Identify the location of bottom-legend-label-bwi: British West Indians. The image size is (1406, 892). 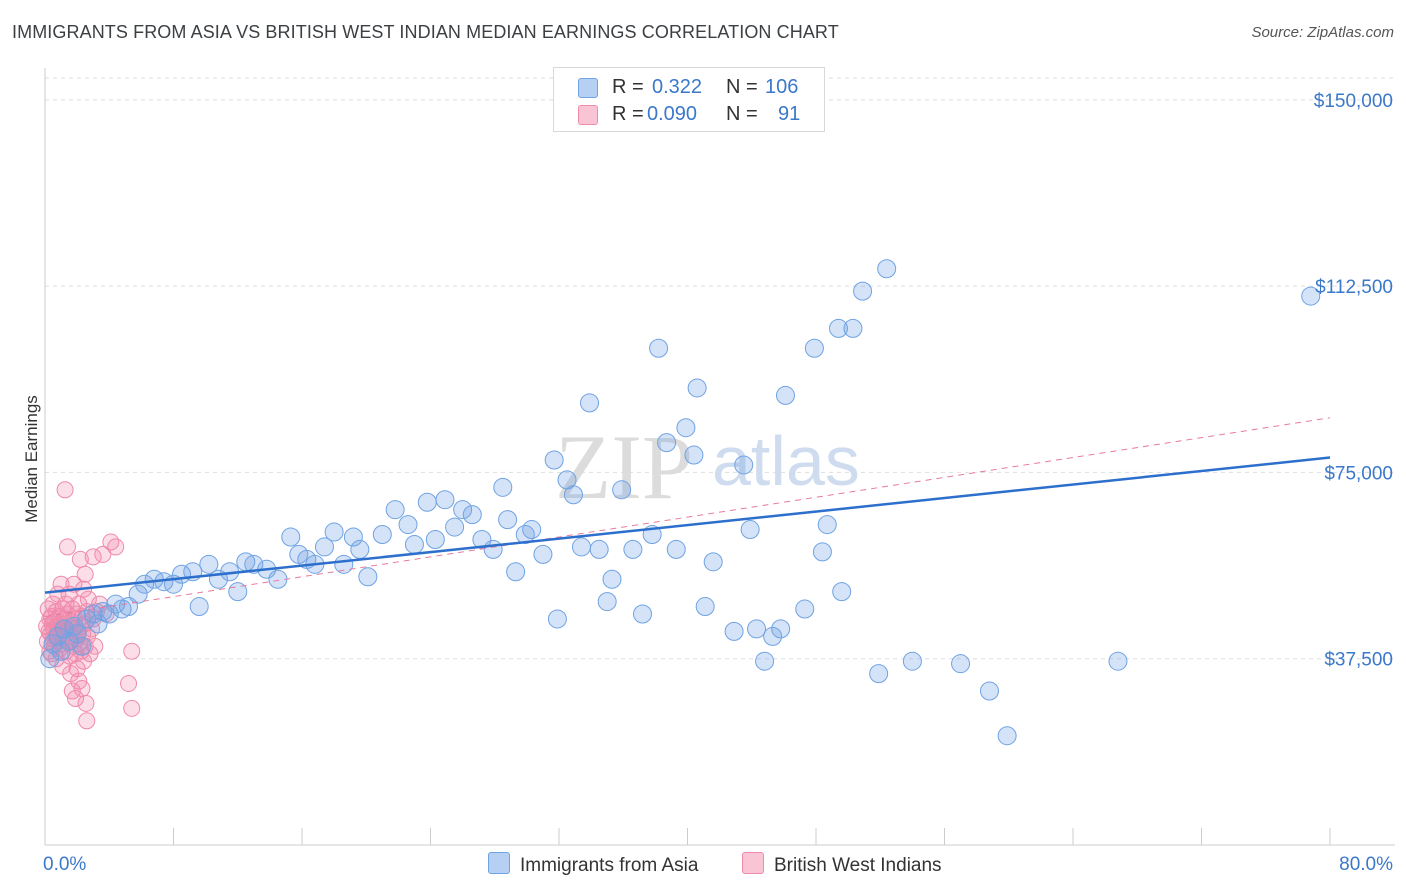
(858, 865).